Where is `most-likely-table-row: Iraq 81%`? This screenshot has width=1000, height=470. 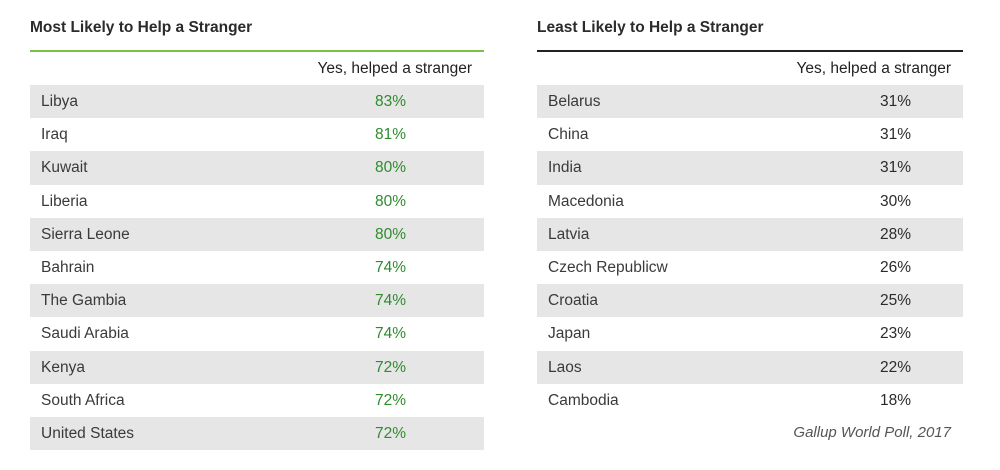
most-likely-table-row: Iraq 81% is located at coordinates (257, 134).